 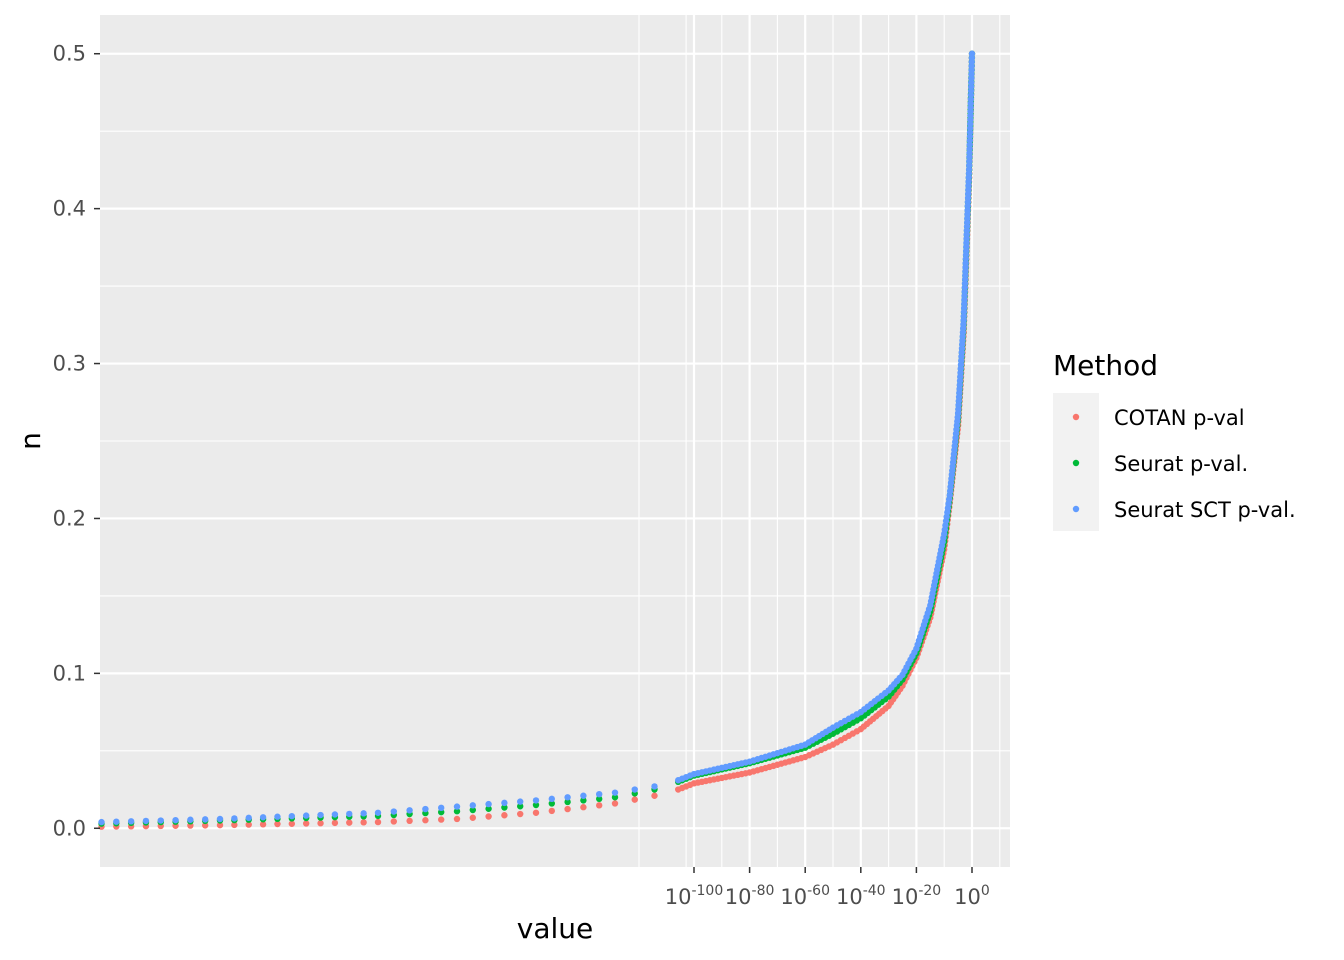 What do you see at coordinates (69, 828) in the screenshot?
I see `y-tick-label: 0.0` at bounding box center [69, 828].